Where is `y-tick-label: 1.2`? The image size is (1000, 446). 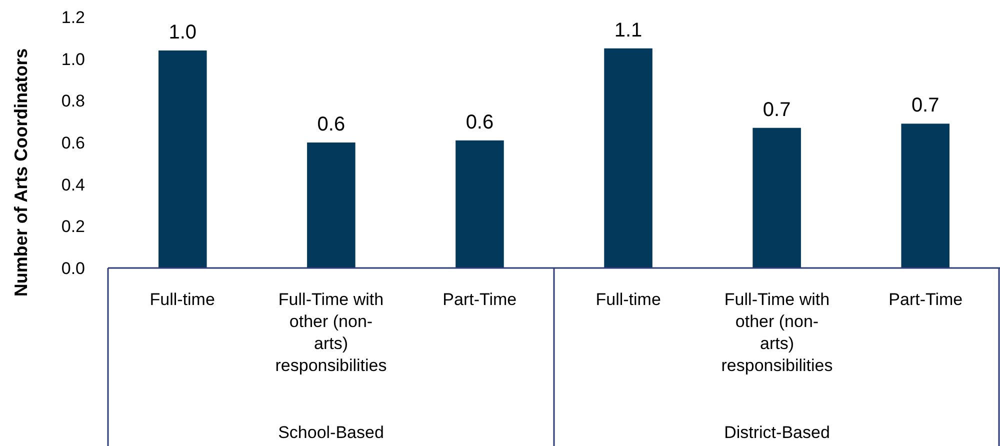 y-tick-label: 1.2 is located at coordinates (73, 17).